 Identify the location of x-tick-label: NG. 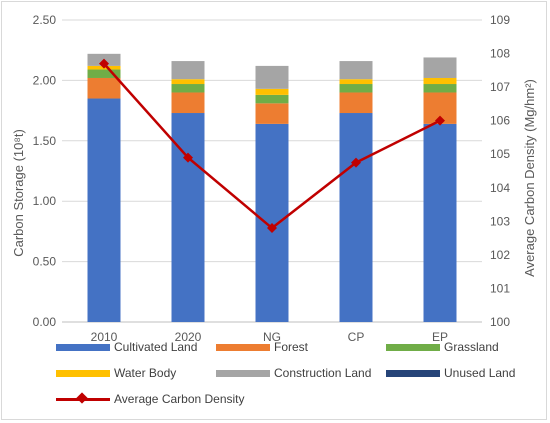
(272, 337).